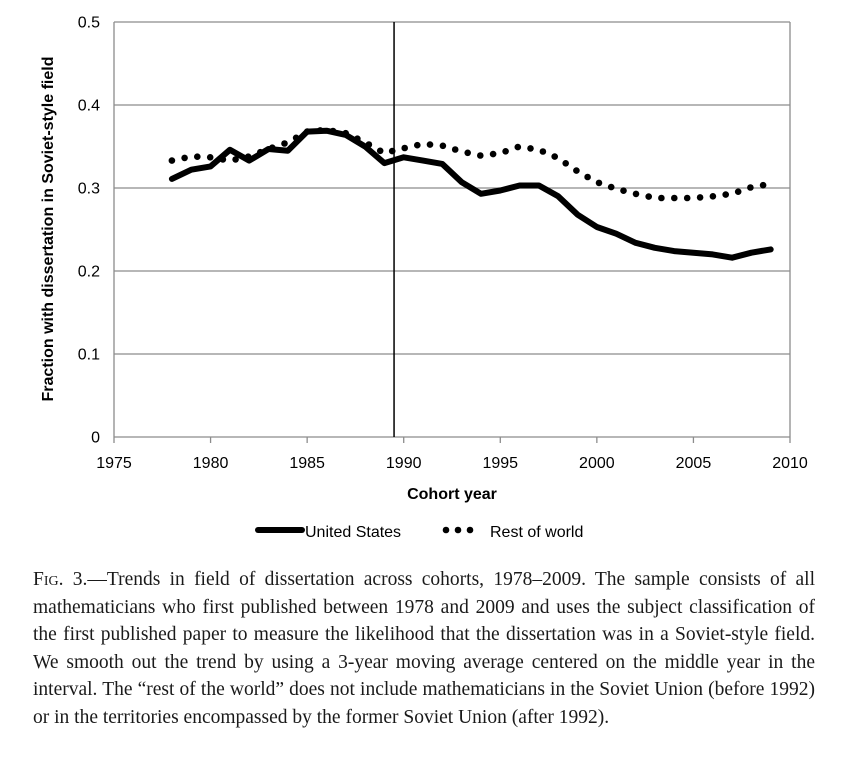  I want to click on x-tick-label: 1975, so click(114, 463).